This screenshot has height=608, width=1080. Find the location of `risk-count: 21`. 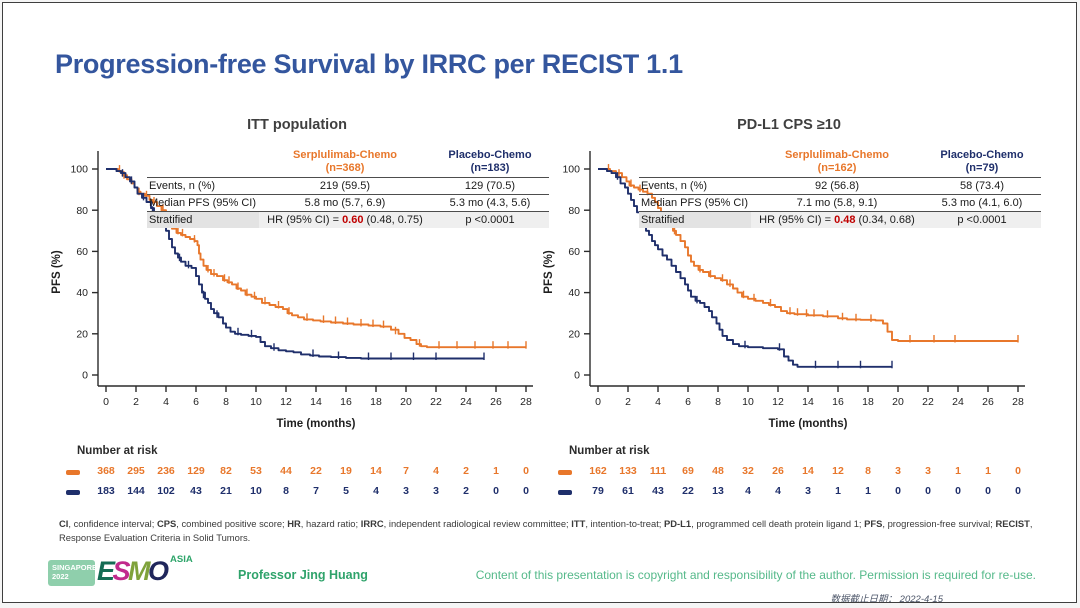

risk-count: 21 is located at coordinates (226, 491).